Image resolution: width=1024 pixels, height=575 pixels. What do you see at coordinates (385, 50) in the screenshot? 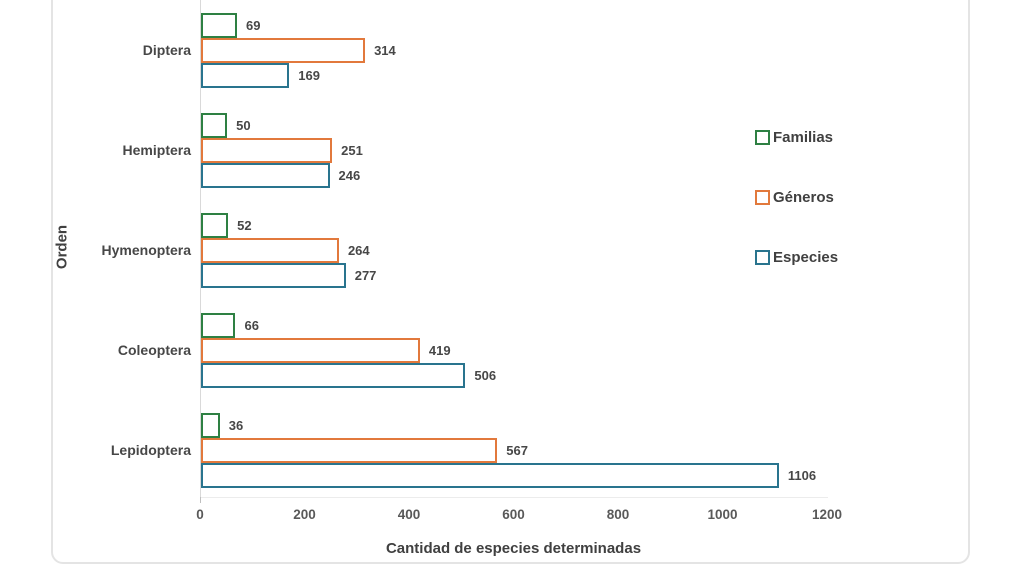
I see `value-label: 314` at bounding box center [385, 50].